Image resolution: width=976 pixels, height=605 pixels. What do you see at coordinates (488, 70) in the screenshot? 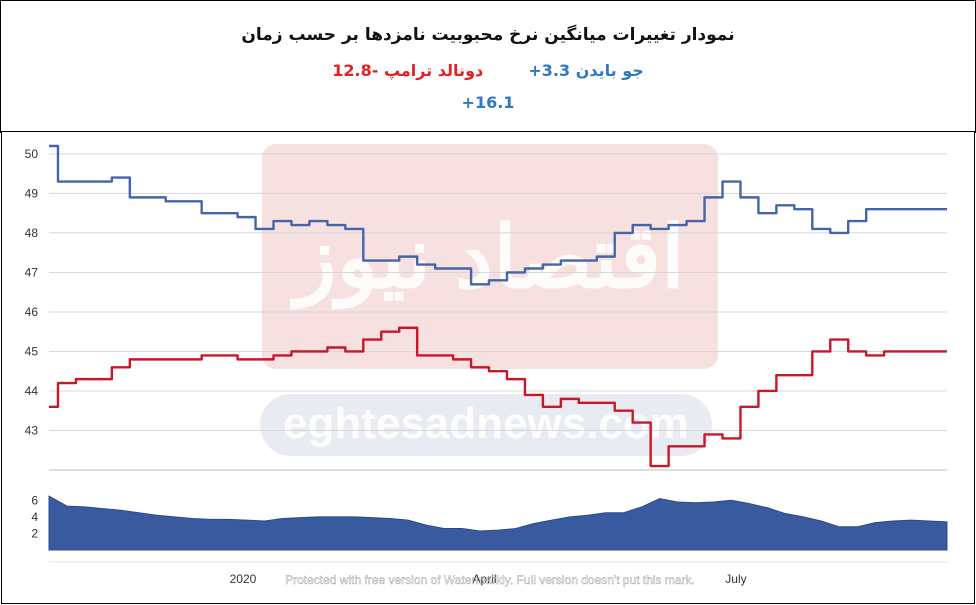
I see `legend-line: جو بایدن 3.3+ دونالد ترامپ -12.8` at bounding box center [488, 70].